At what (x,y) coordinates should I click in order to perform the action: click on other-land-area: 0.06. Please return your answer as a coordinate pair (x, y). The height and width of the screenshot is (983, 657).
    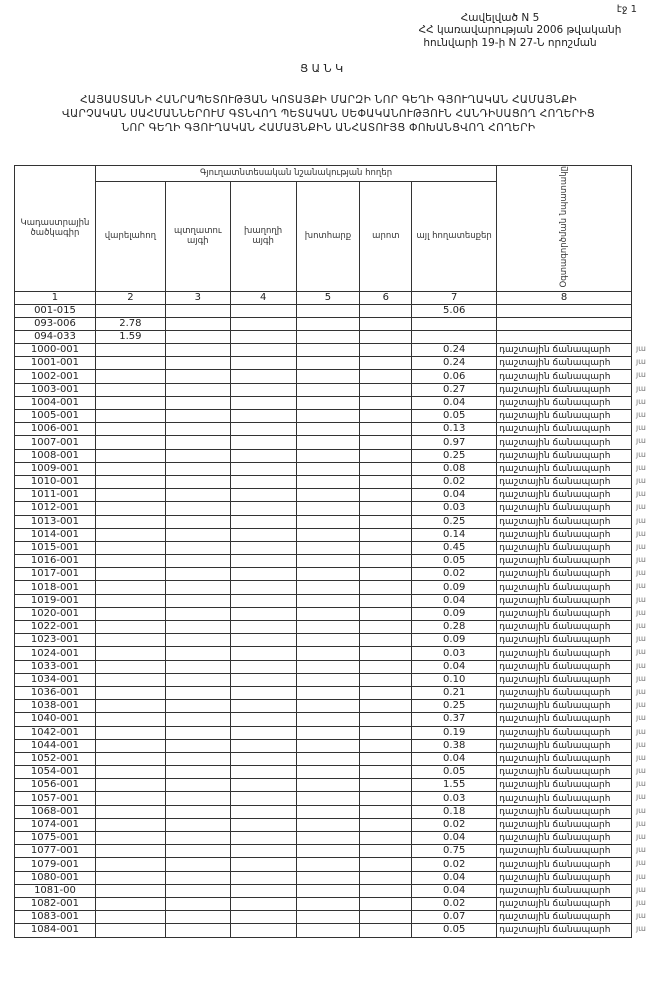
    Looking at the image, I should click on (454, 376).